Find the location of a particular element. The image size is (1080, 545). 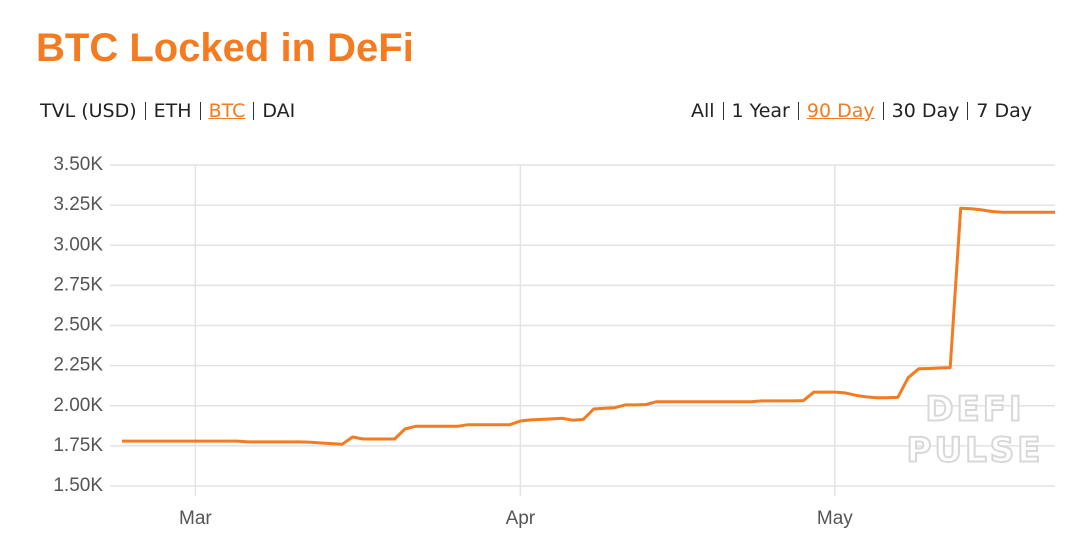

tab: 1 Year is located at coordinates (760, 111).